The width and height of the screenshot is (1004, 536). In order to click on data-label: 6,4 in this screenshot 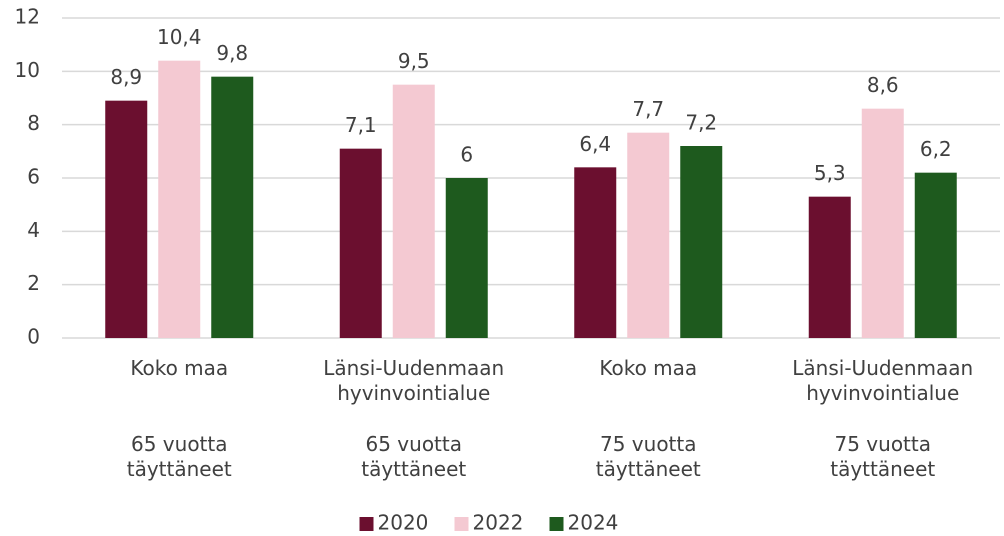, I will do `click(595, 144)`.